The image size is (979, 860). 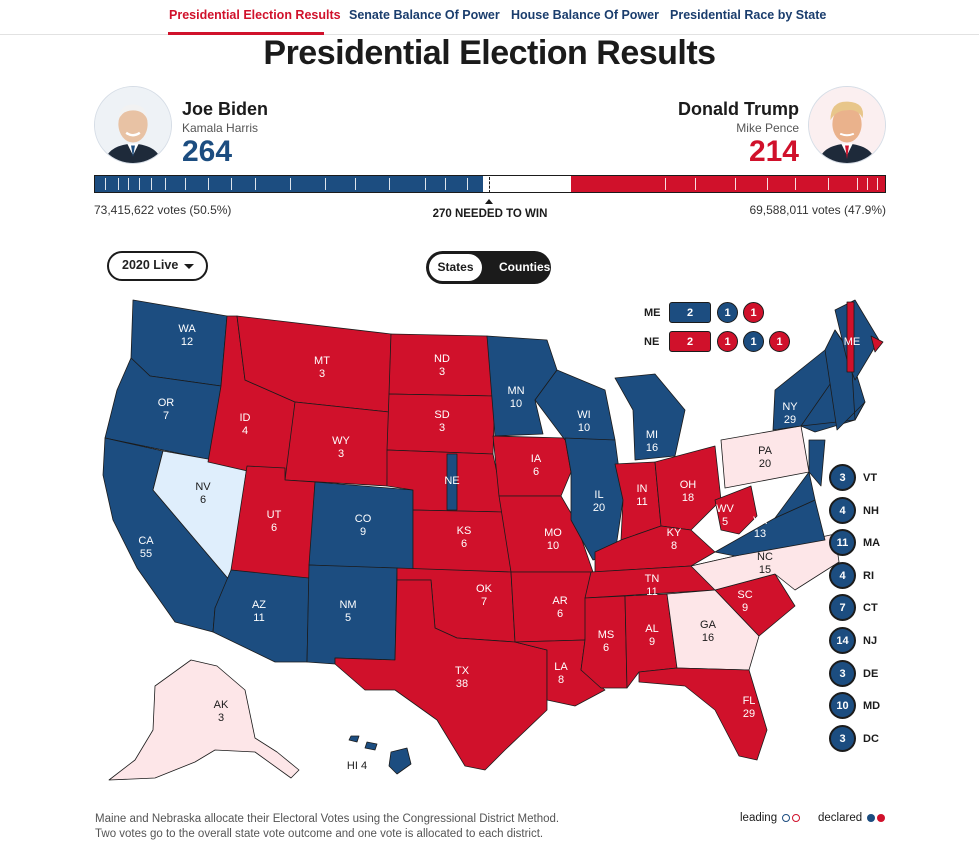 What do you see at coordinates (204, 720) in the screenshot?
I see `state-ak` at bounding box center [204, 720].